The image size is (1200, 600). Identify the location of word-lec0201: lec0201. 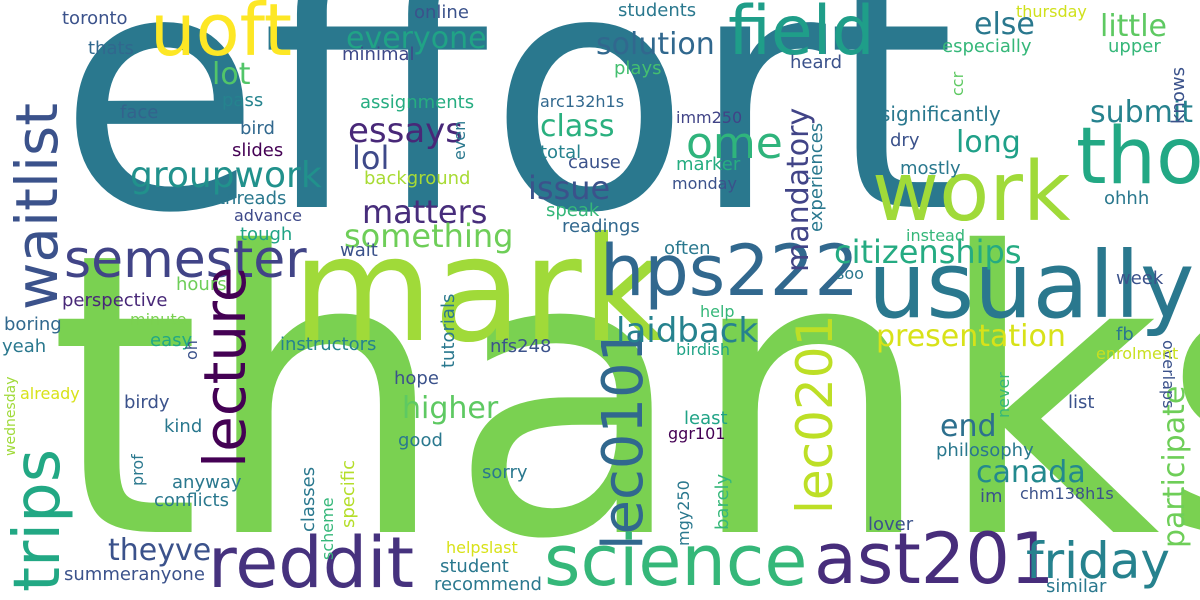
(815, 414).